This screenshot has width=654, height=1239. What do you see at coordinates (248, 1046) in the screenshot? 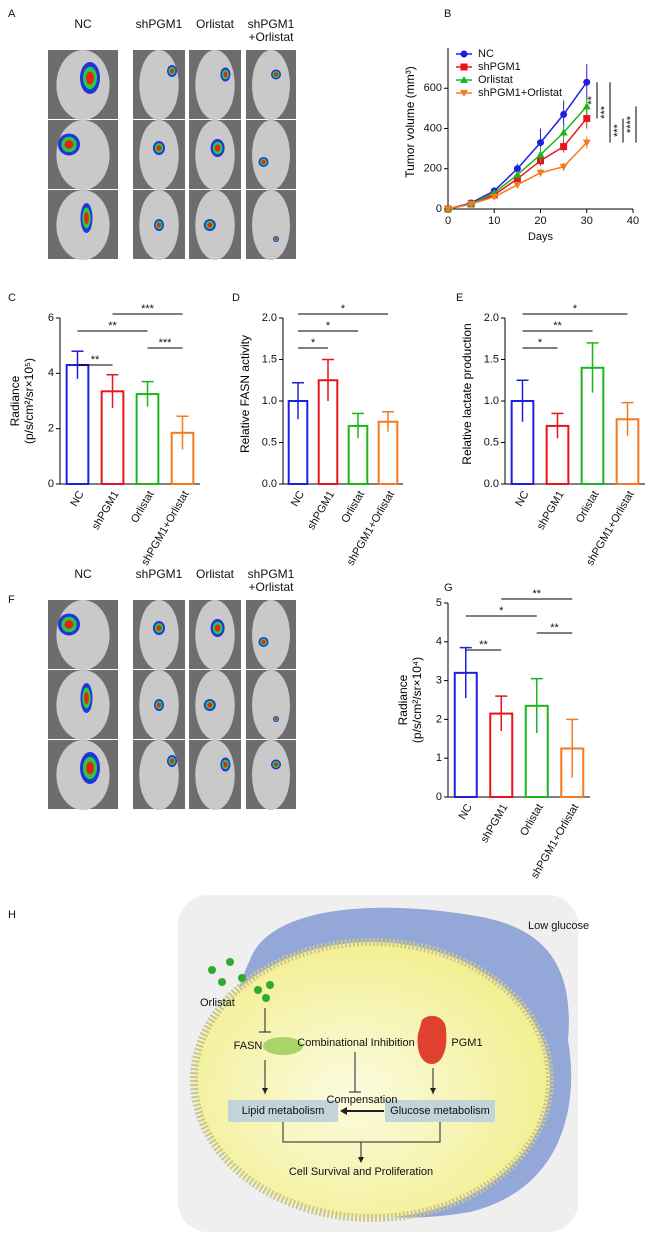
I see `fasn-label: FASN` at bounding box center [248, 1046].